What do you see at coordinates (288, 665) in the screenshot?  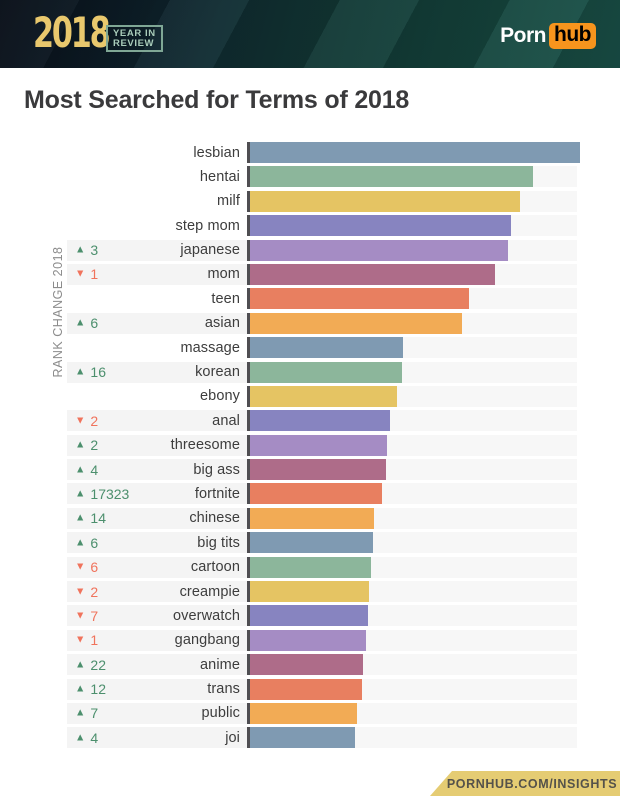 I see `chart-row: ▲ 22 anime` at bounding box center [288, 665].